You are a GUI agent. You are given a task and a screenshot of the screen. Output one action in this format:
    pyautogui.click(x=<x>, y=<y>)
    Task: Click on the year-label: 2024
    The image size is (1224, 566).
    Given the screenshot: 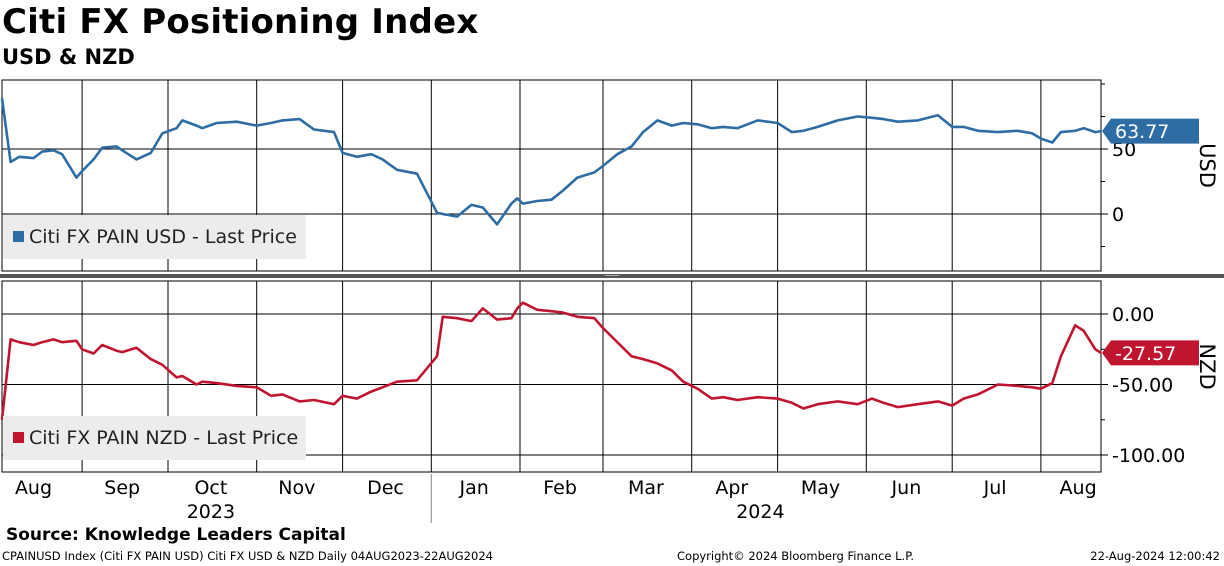 What is the action you would take?
    pyautogui.click(x=760, y=512)
    